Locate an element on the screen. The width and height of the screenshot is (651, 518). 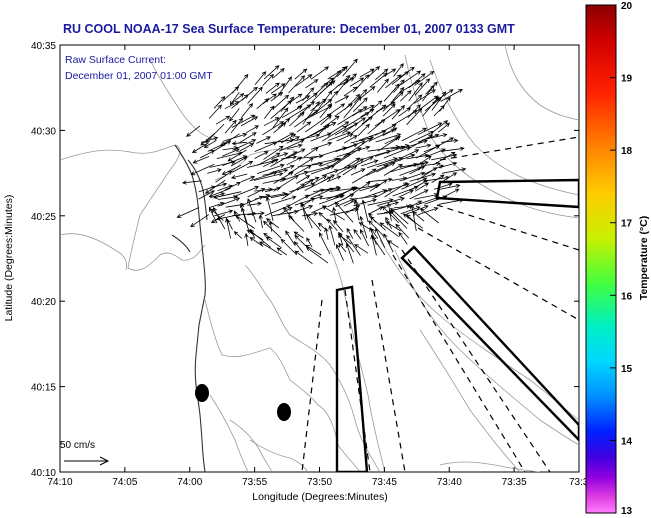
colorbar-tick-label: 18 is located at coordinates (627, 151).